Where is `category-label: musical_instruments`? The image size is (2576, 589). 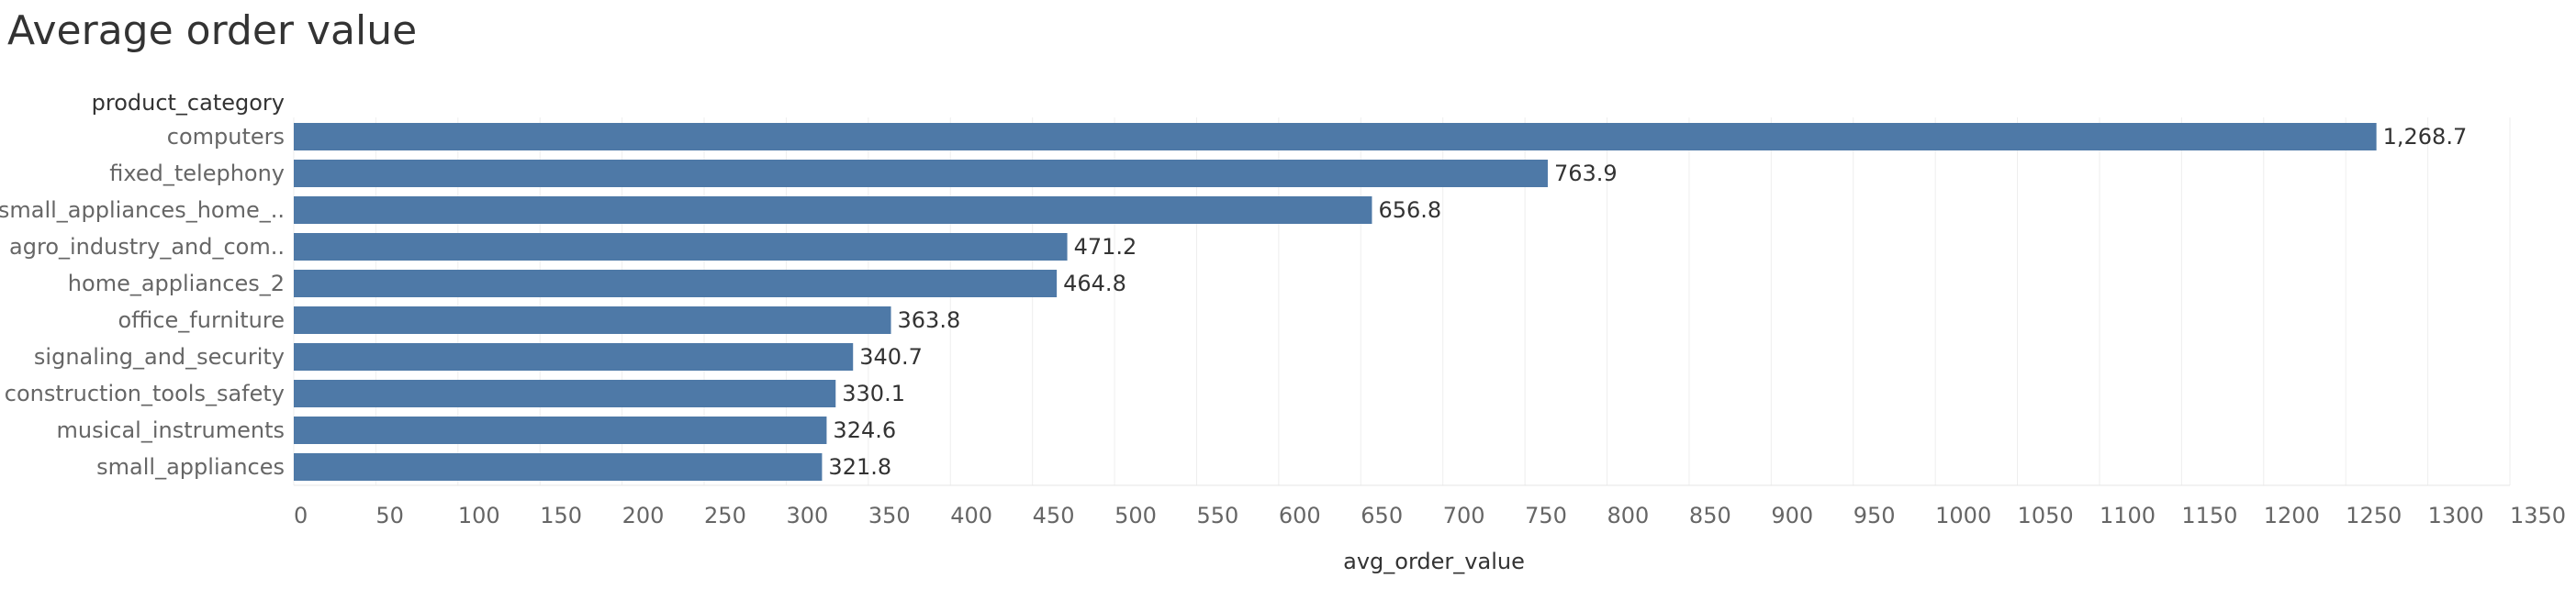 category-label: musical_instruments is located at coordinates (171, 430).